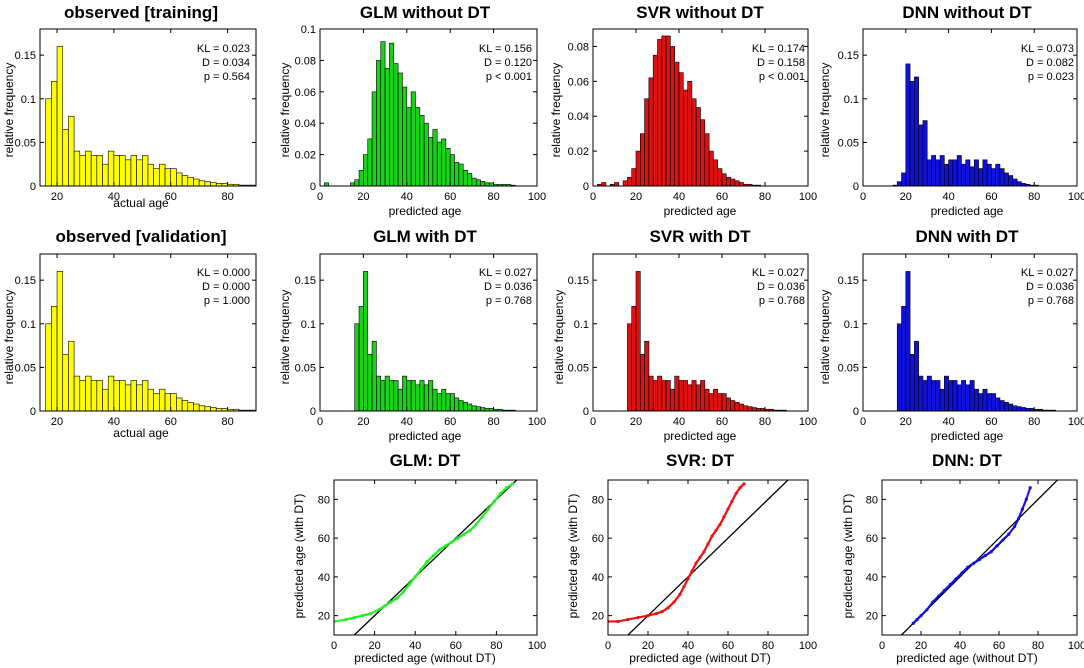  I want to click on ylabel-obs-train: relative frequency, so click(9, 110).